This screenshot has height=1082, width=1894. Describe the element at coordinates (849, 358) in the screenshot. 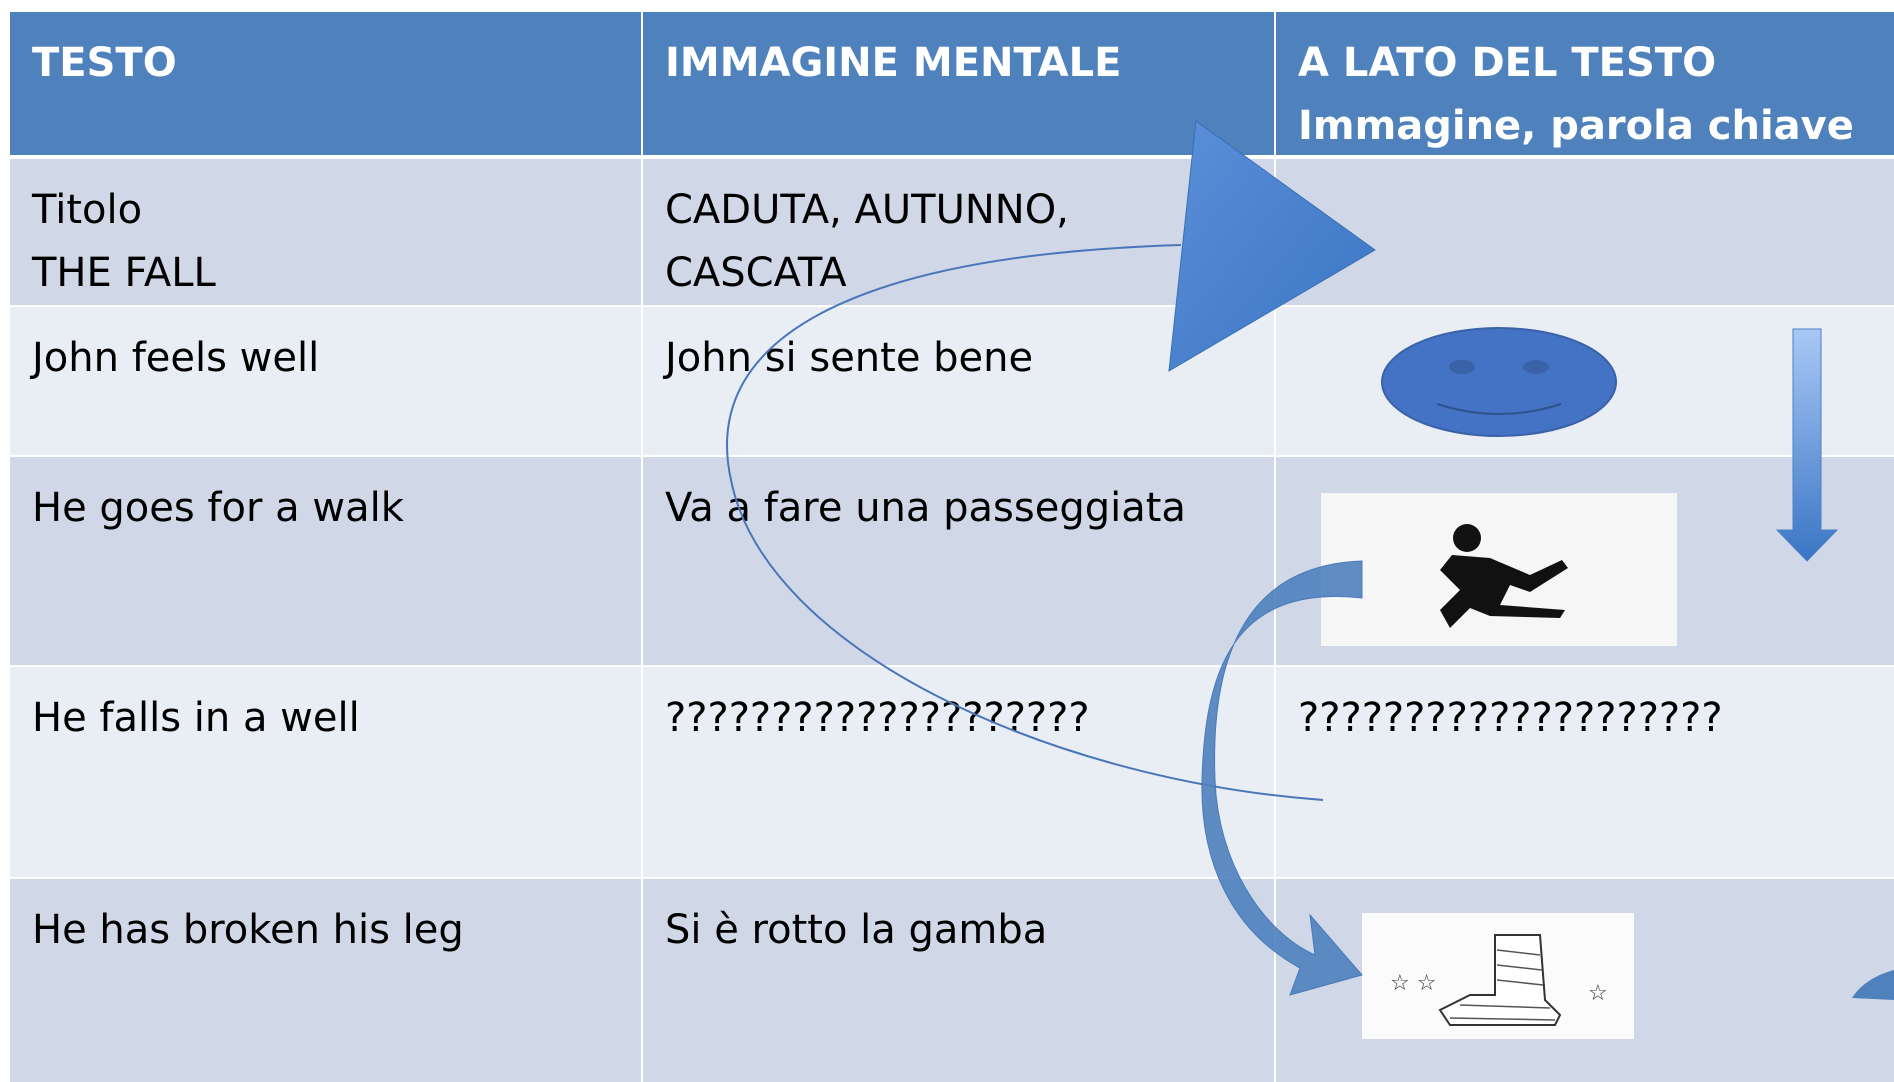

I see `cell-text: John si sente bene` at that location.